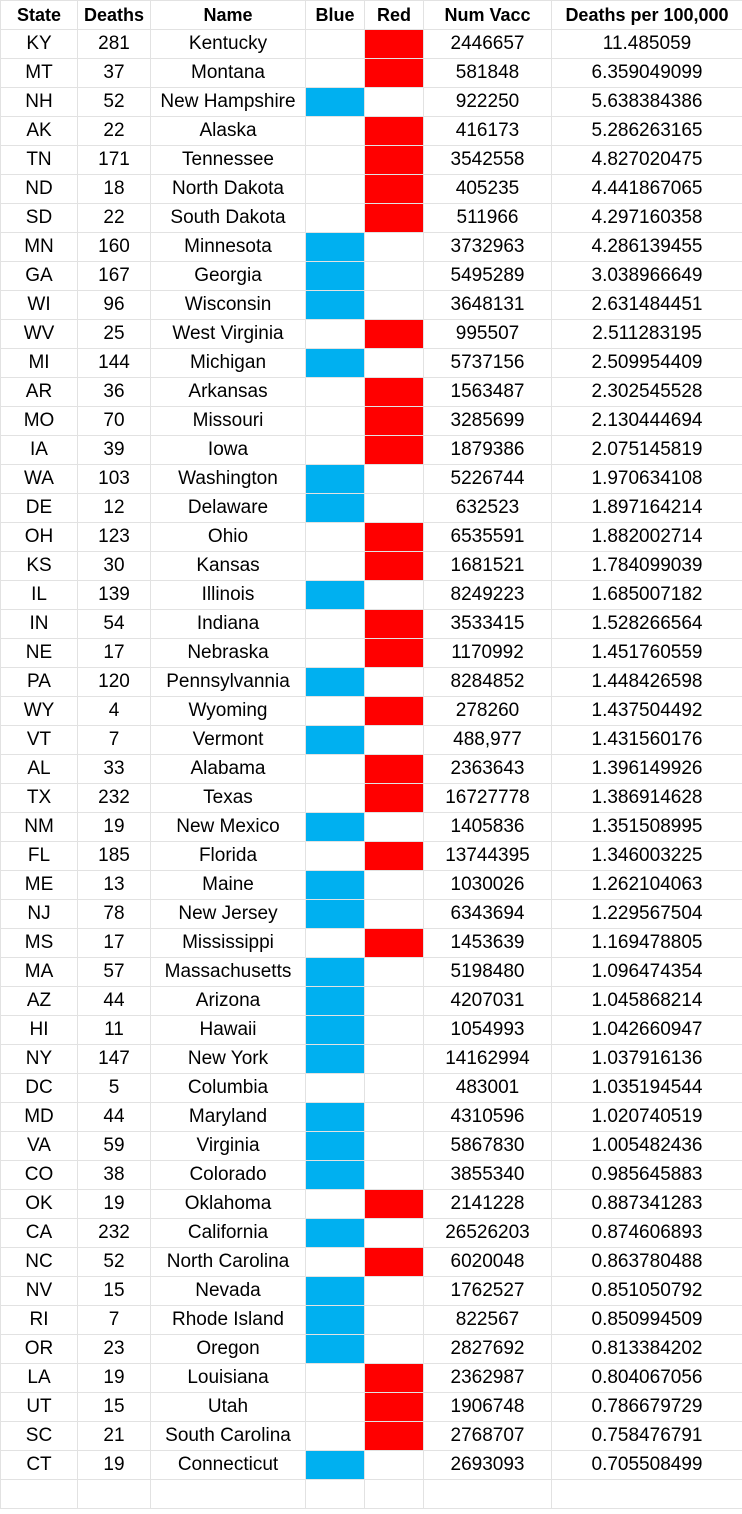  I want to click on state-cell: NH, so click(39, 102).